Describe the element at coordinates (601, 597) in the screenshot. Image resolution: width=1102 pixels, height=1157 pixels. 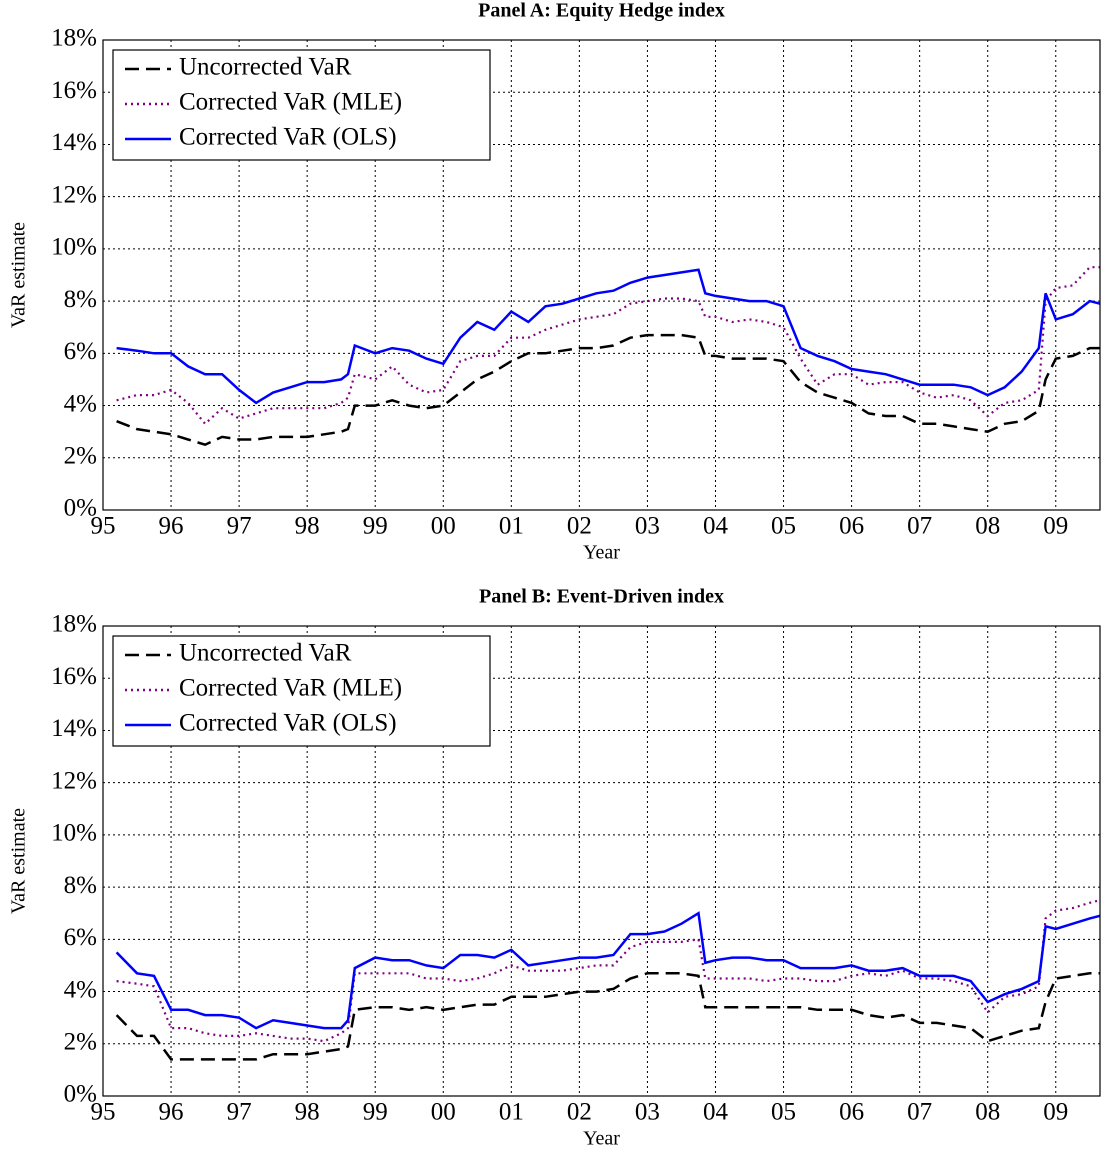
I see `chart-title: Panel B: Event-Driven index` at that location.